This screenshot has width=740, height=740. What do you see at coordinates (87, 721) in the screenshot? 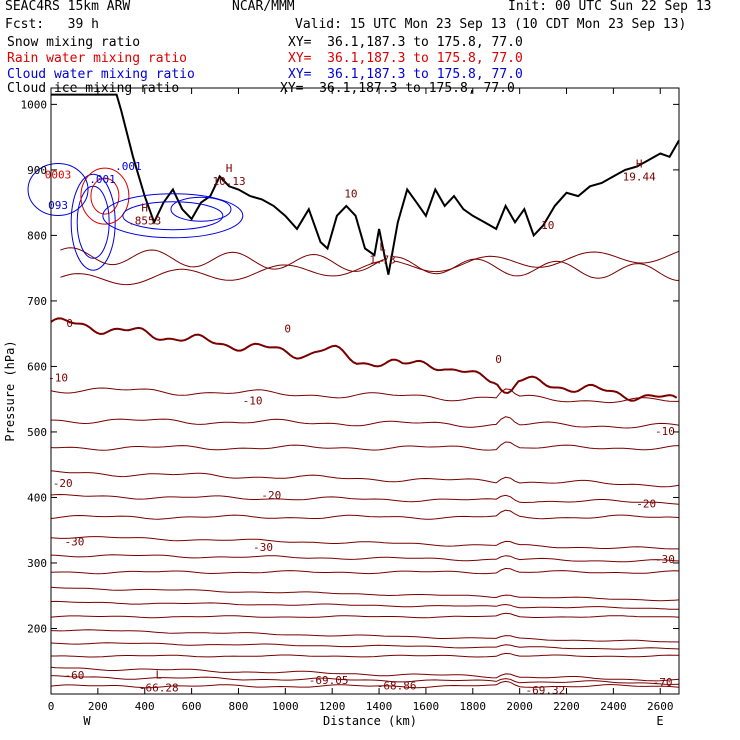
I see `west-end-label: W` at bounding box center [87, 721].